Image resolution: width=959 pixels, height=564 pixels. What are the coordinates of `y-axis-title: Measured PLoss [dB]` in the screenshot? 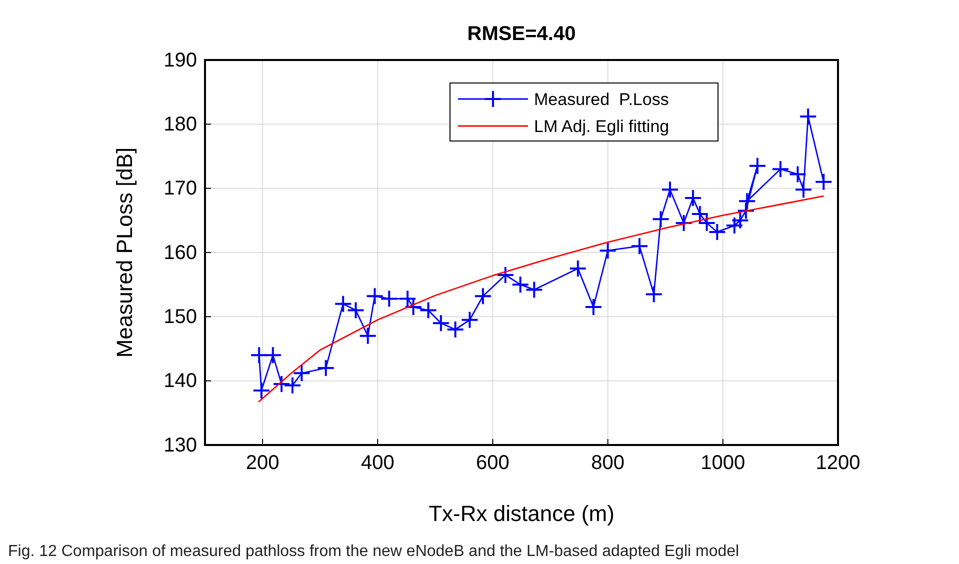 It's located at (124, 252).